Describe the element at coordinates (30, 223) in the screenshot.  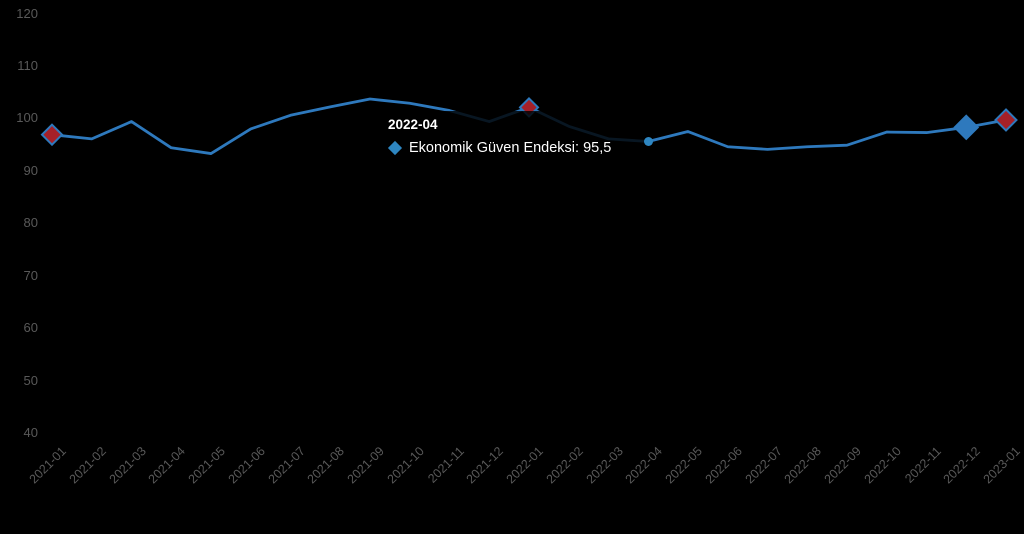
I see `y-axis-tick-label: 80` at that location.